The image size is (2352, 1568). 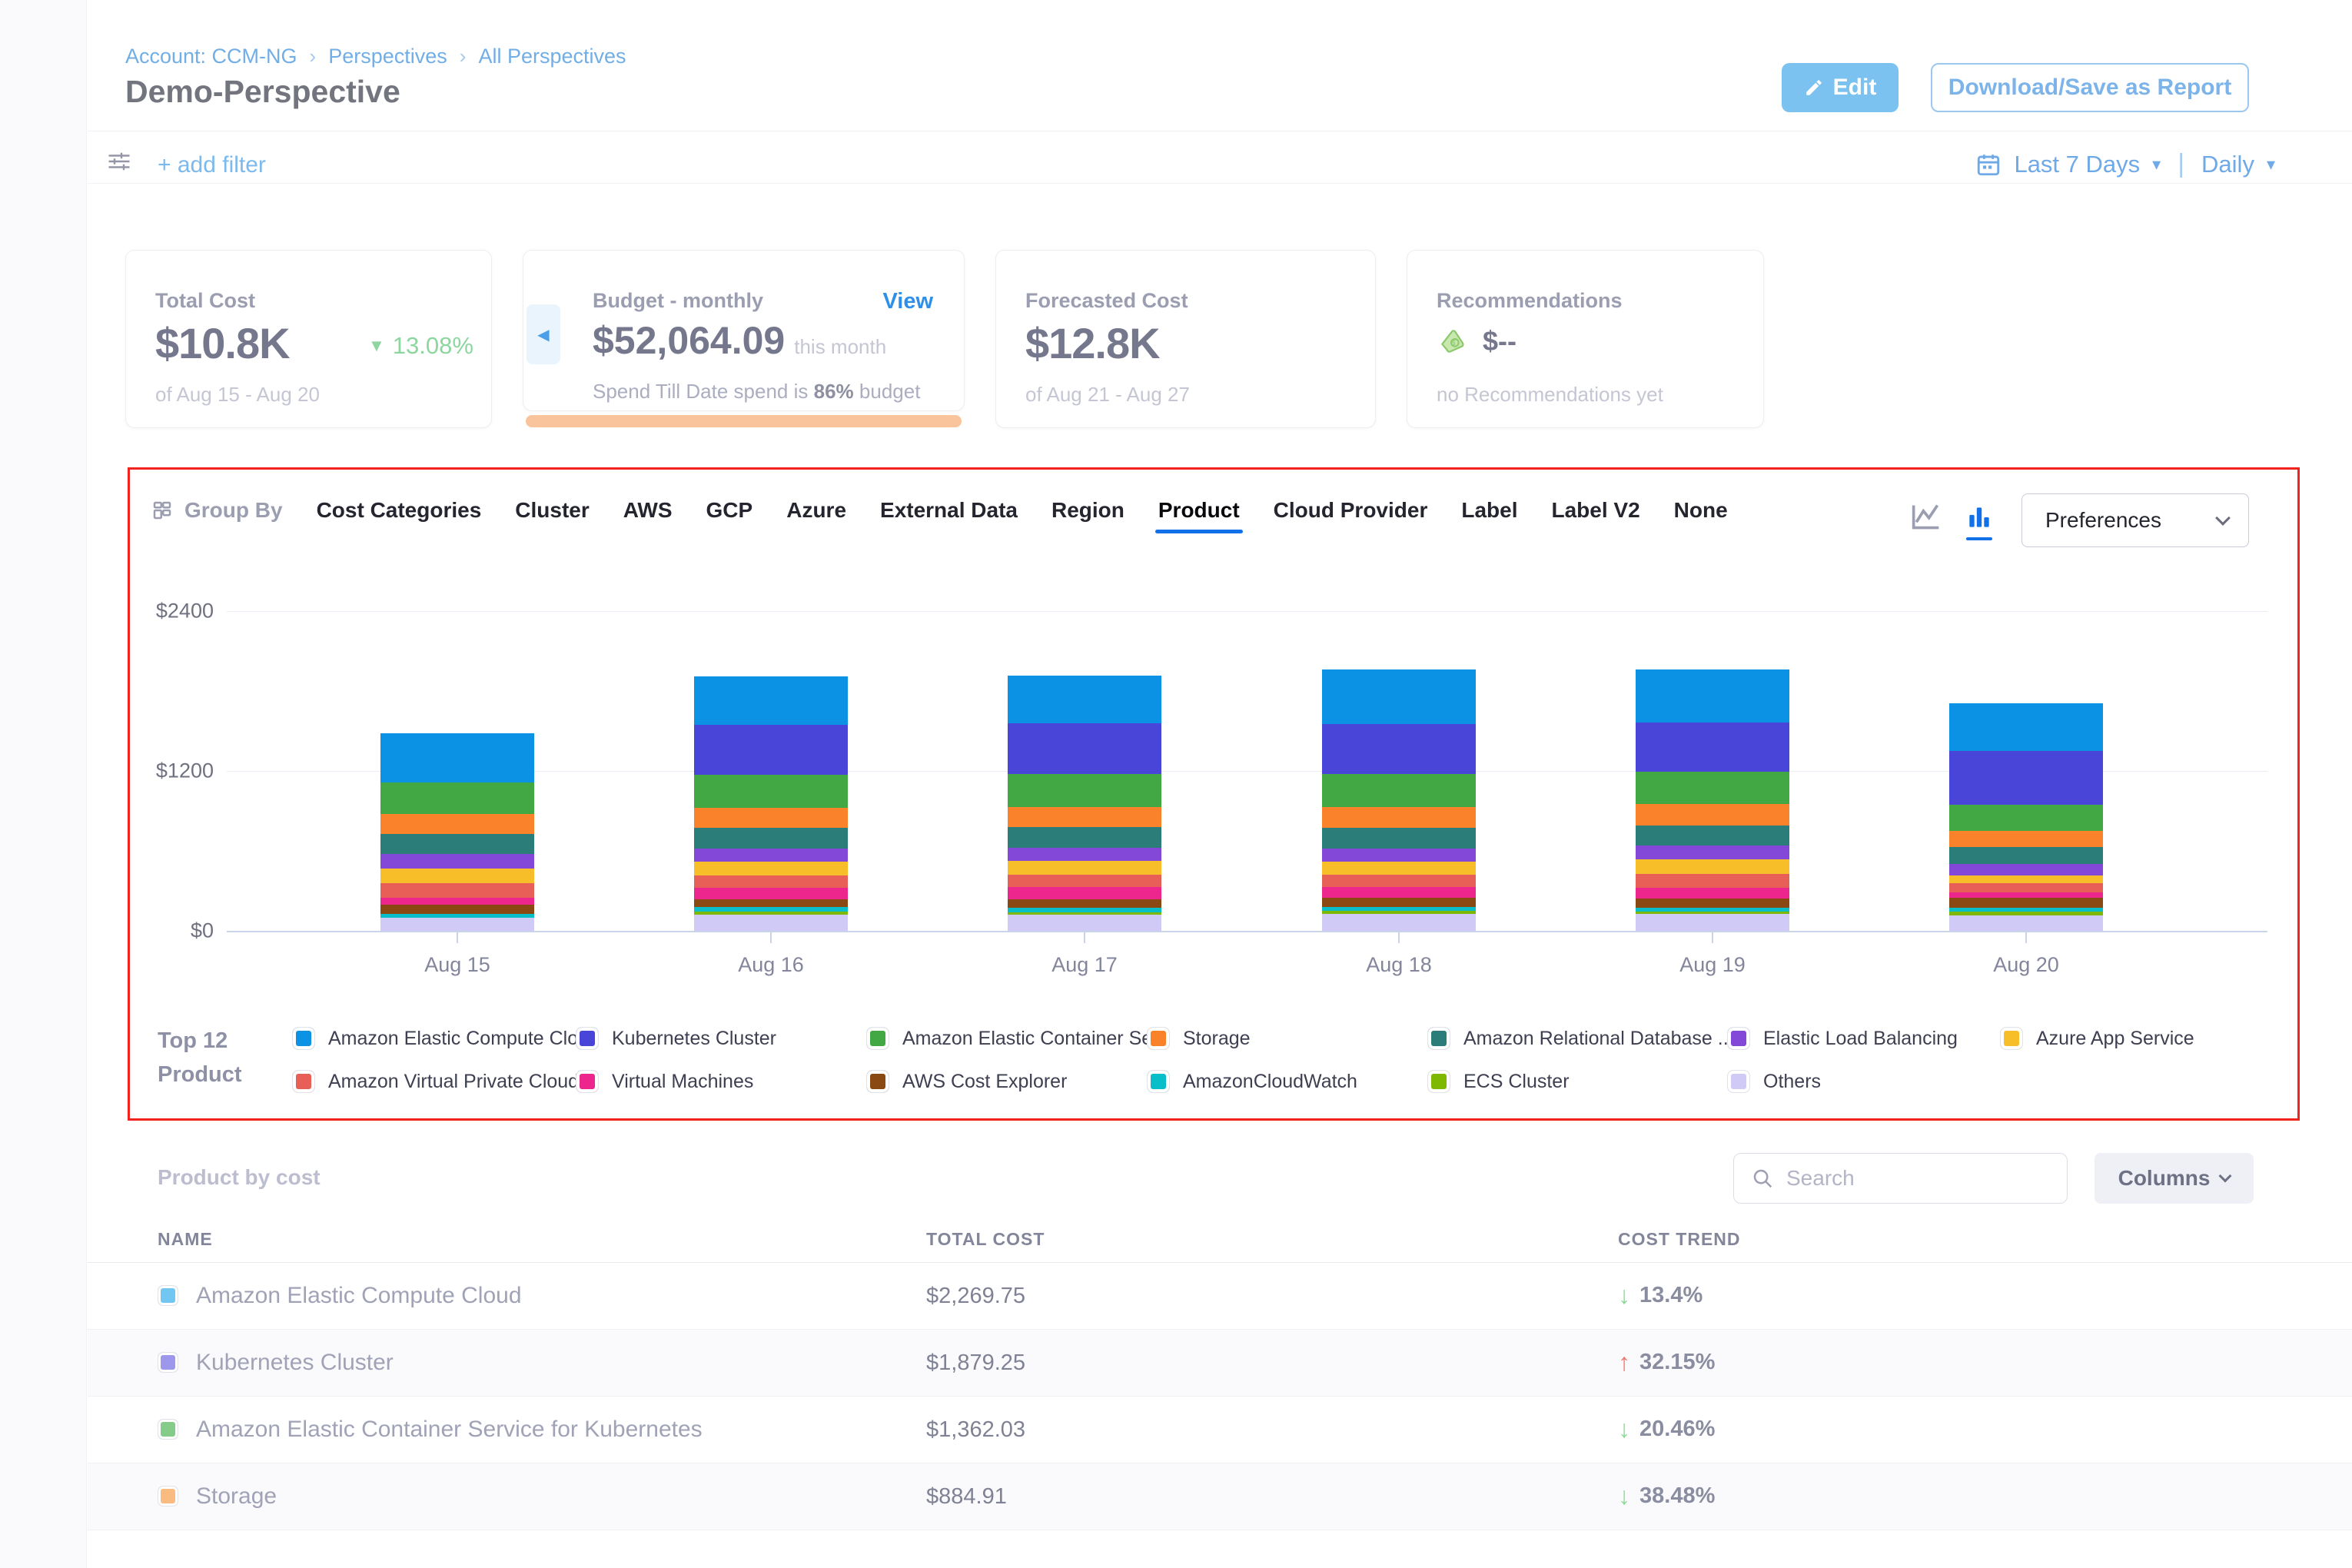 I want to click on tab-cost-categories: Cost Categories, so click(x=399, y=510).